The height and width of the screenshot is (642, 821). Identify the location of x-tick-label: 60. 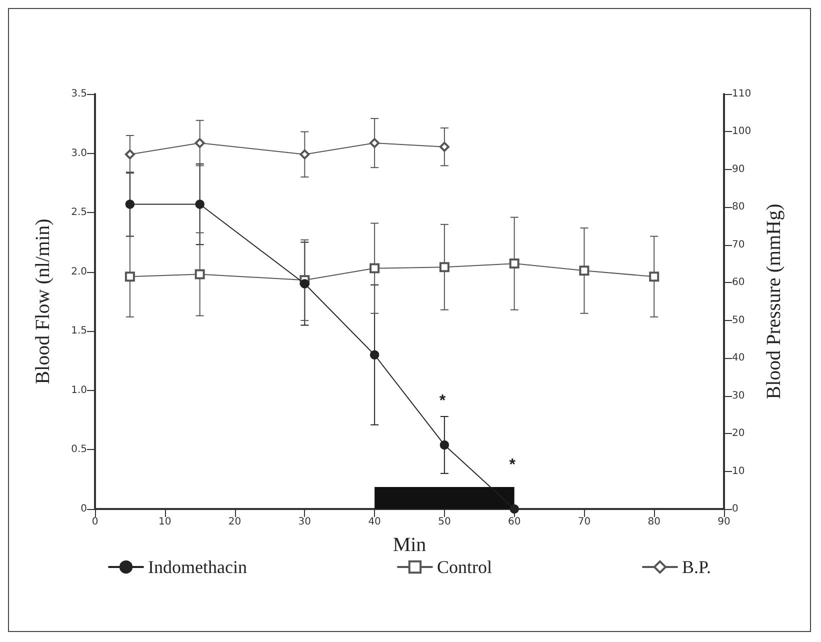
(514, 522).